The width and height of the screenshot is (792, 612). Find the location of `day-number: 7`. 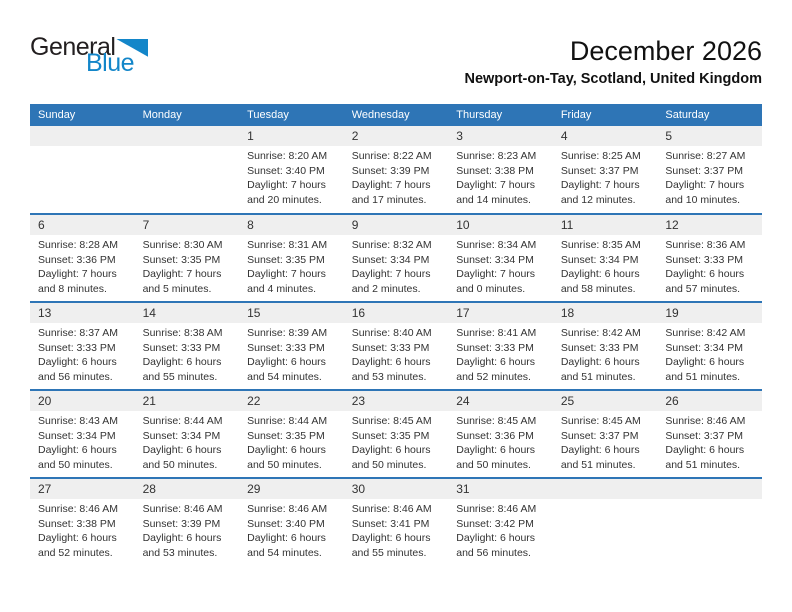

day-number: 7 is located at coordinates (187, 225).